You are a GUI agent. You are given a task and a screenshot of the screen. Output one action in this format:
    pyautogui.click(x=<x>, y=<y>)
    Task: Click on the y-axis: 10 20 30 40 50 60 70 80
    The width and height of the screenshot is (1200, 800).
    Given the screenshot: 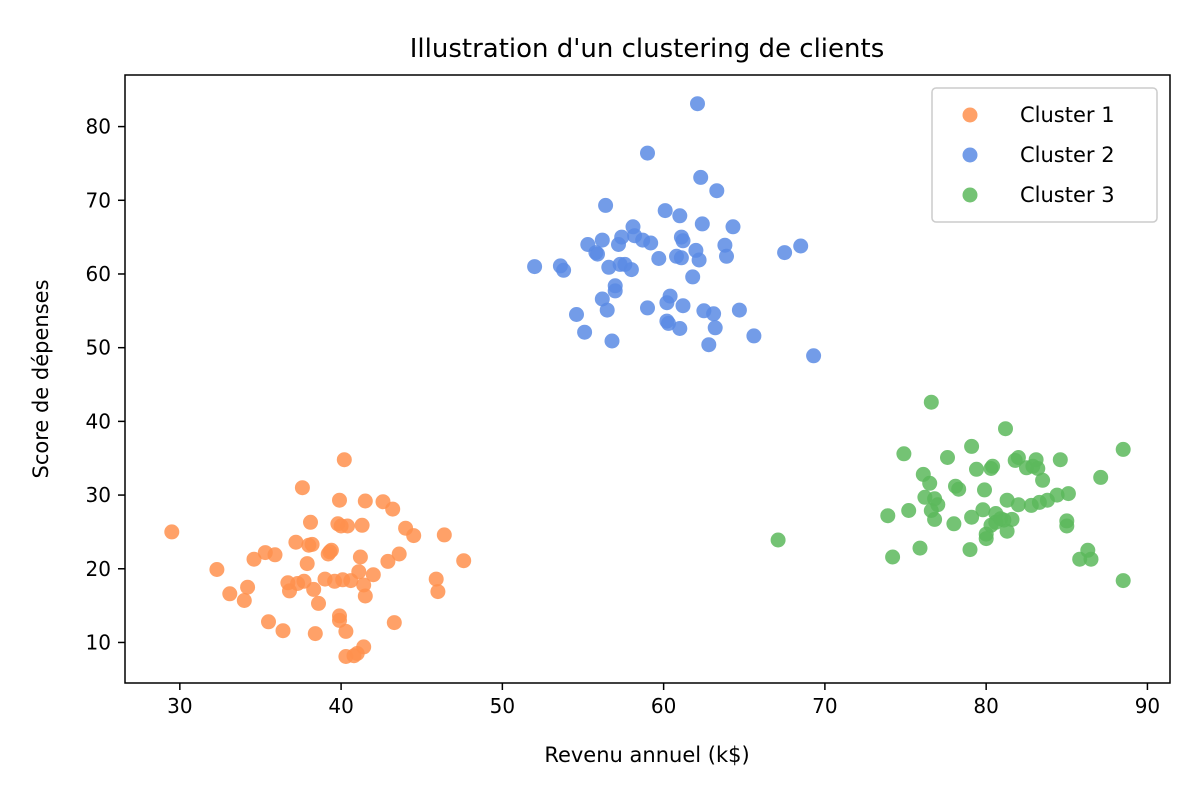 What is the action you would take?
    pyautogui.click(x=105, y=384)
    